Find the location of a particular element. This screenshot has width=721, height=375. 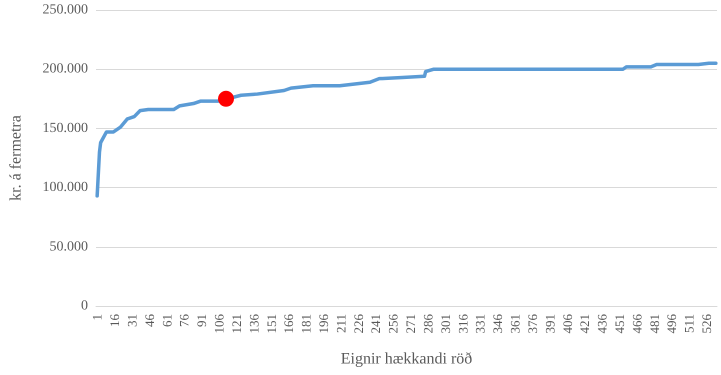

x-tick-label: 466 is located at coordinates (636, 324).